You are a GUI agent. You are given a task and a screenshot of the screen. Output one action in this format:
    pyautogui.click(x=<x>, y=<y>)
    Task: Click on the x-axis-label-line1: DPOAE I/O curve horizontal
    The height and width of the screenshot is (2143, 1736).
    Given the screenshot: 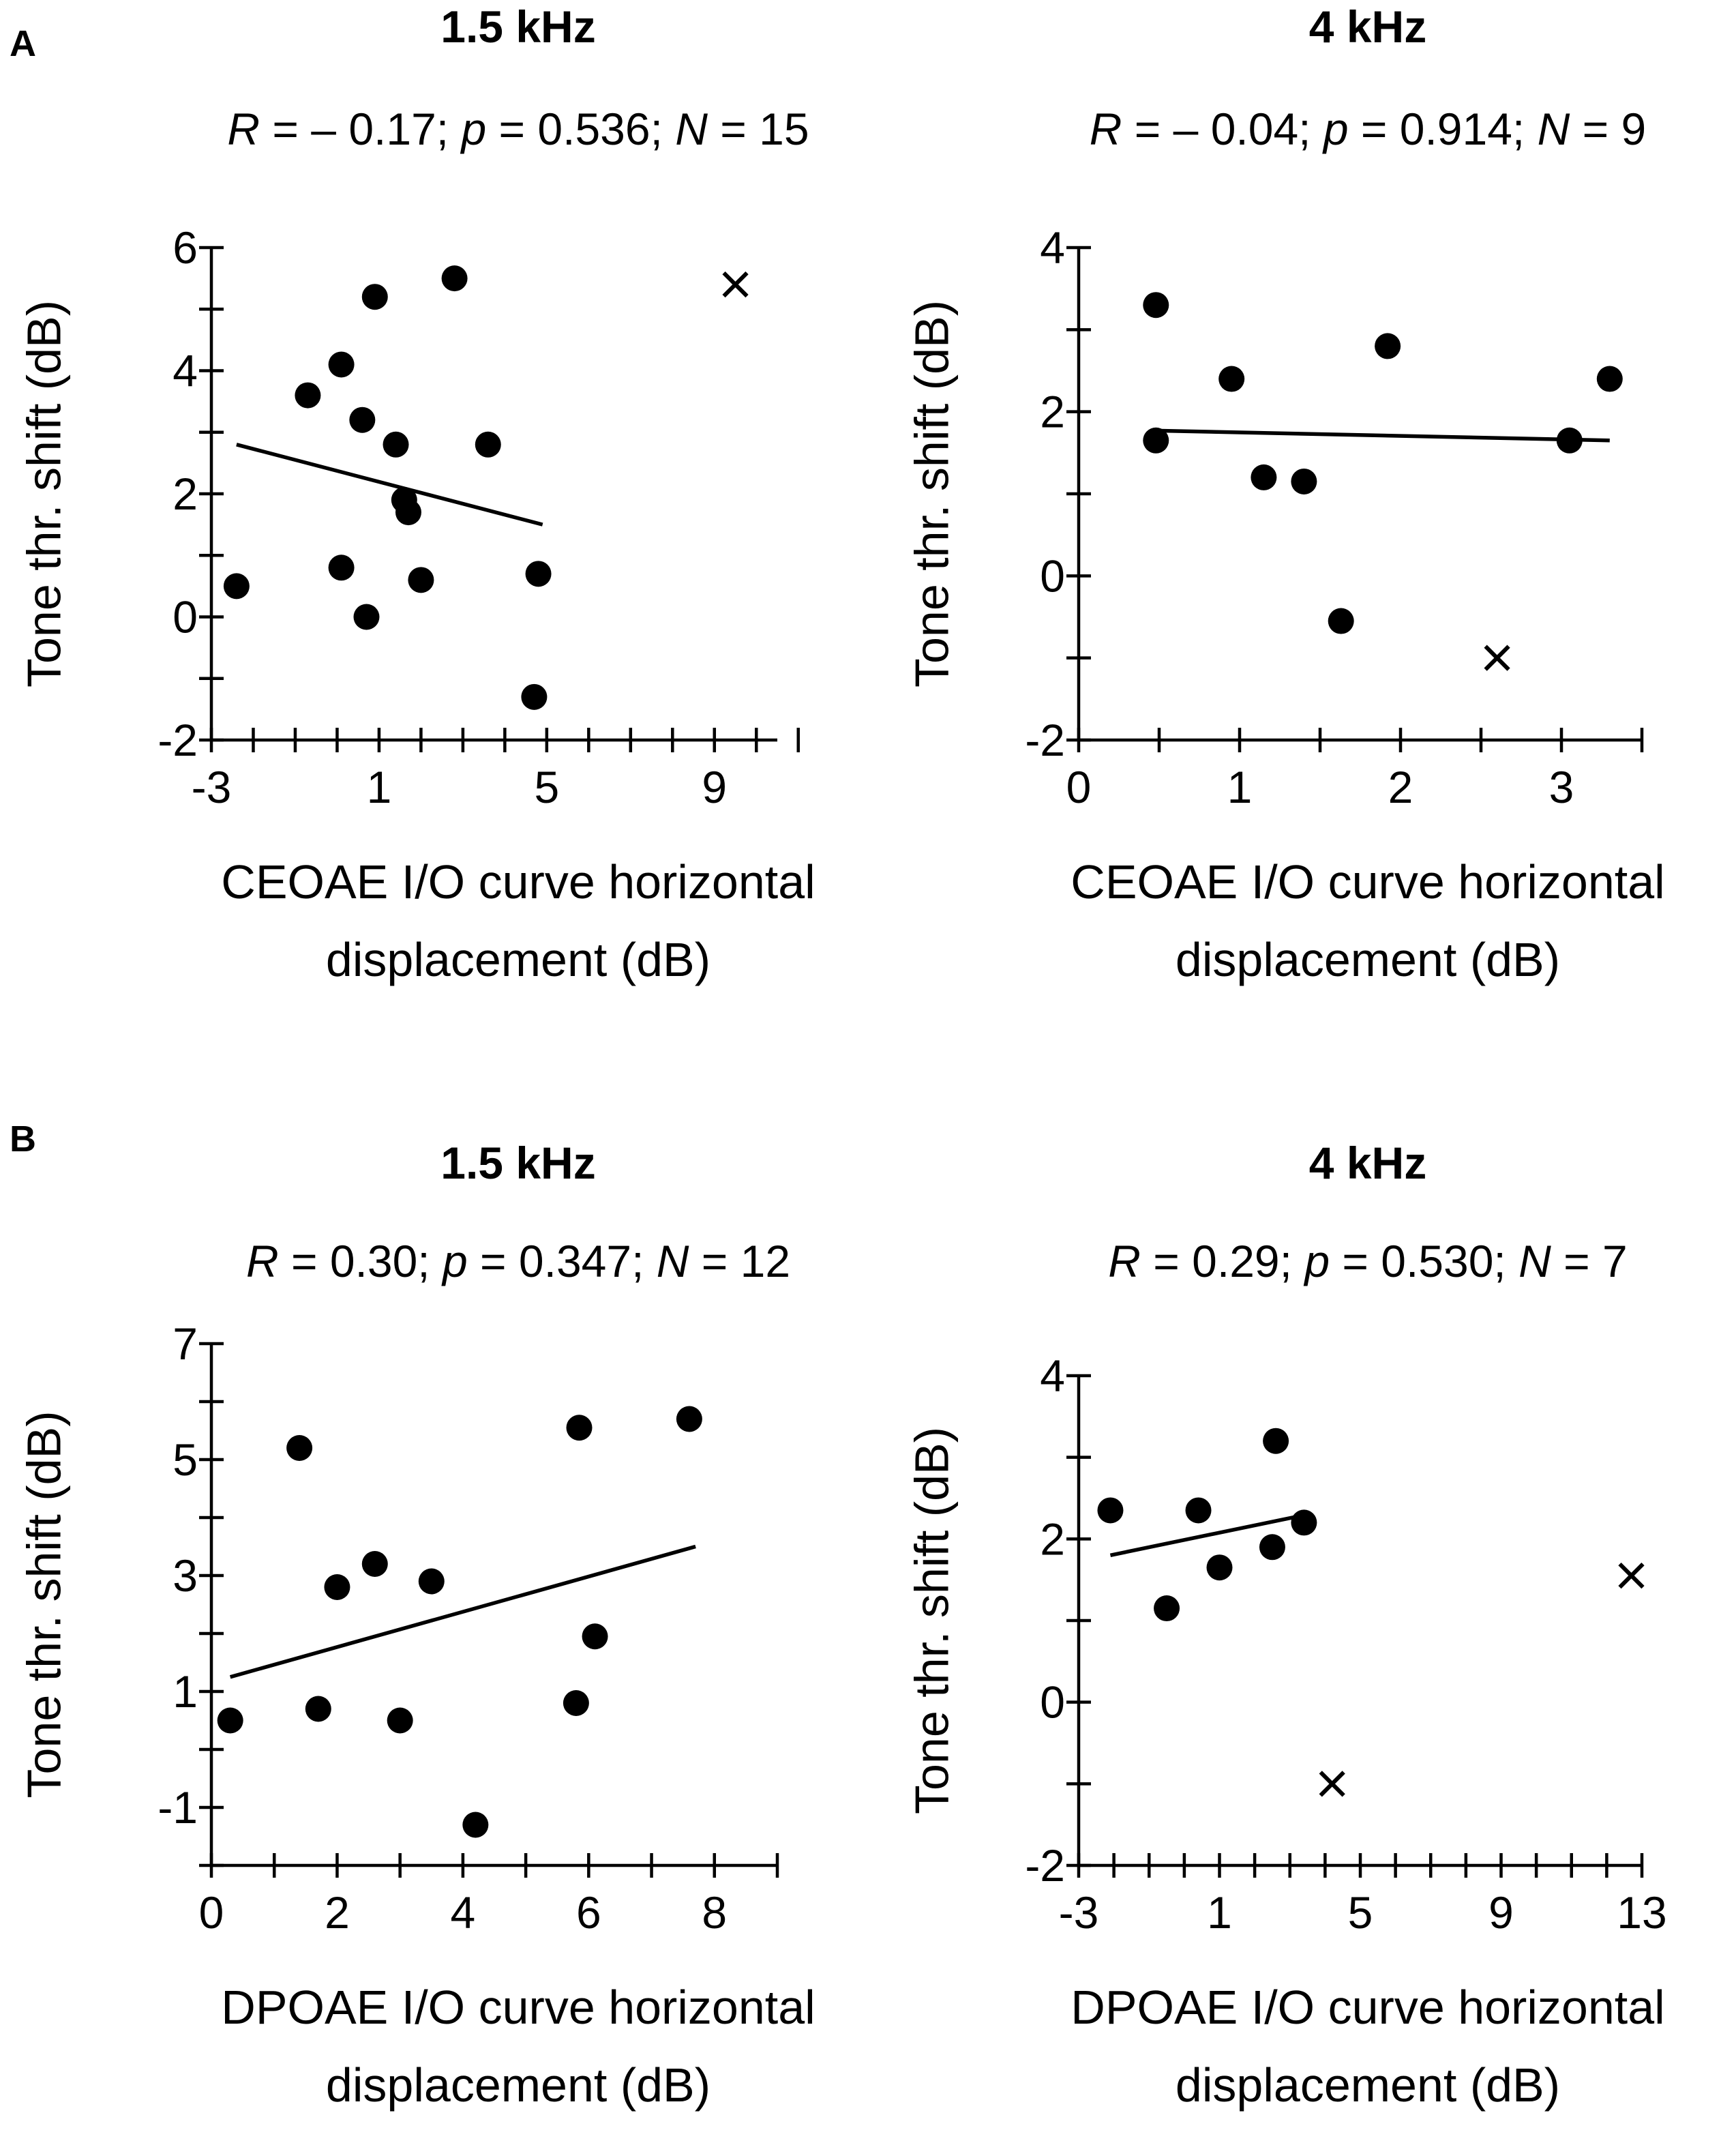 What is the action you would take?
    pyautogui.click(x=518, y=2008)
    